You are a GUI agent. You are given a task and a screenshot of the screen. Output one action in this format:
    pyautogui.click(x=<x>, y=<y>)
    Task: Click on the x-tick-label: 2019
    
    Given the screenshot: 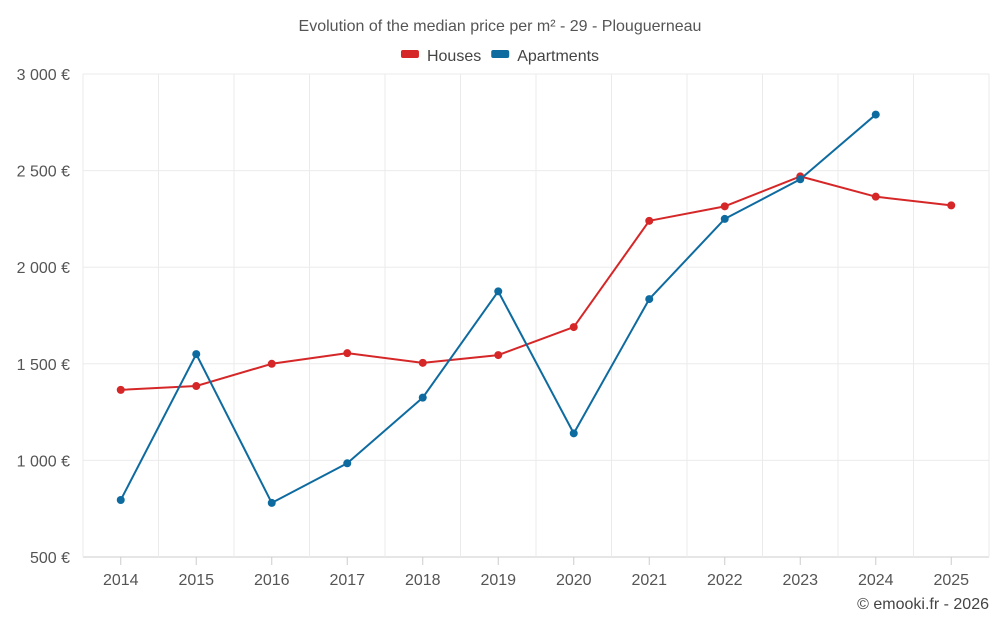 What is the action you would take?
    pyautogui.click(x=498, y=580)
    